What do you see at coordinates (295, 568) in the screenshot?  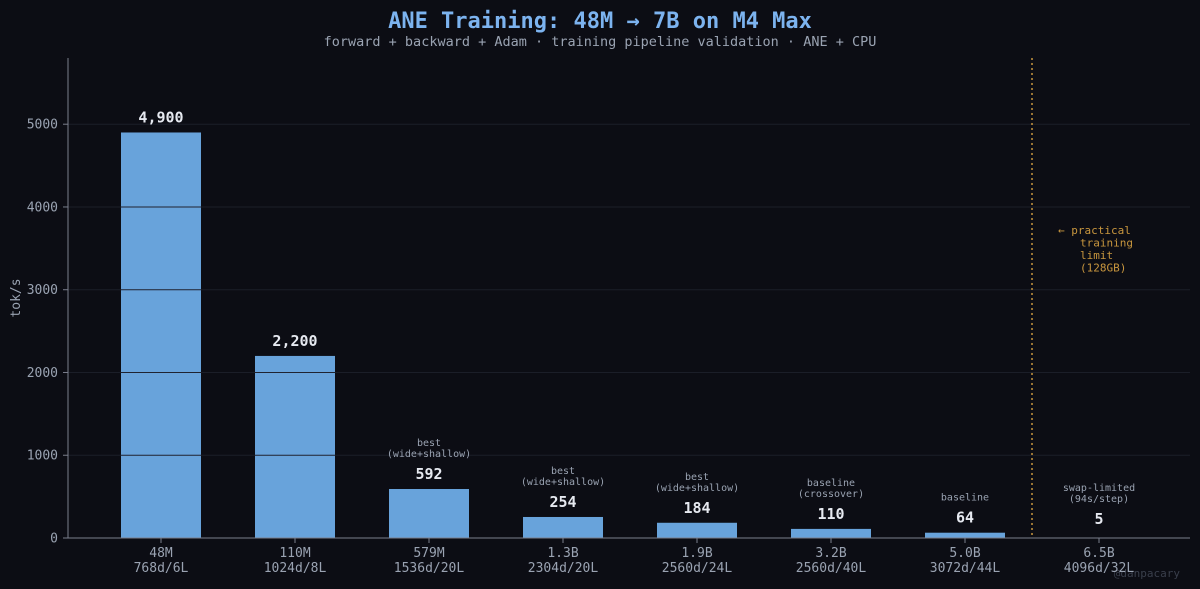 I see `x-tick-sublabel: 1024d/8L` at bounding box center [295, 568].